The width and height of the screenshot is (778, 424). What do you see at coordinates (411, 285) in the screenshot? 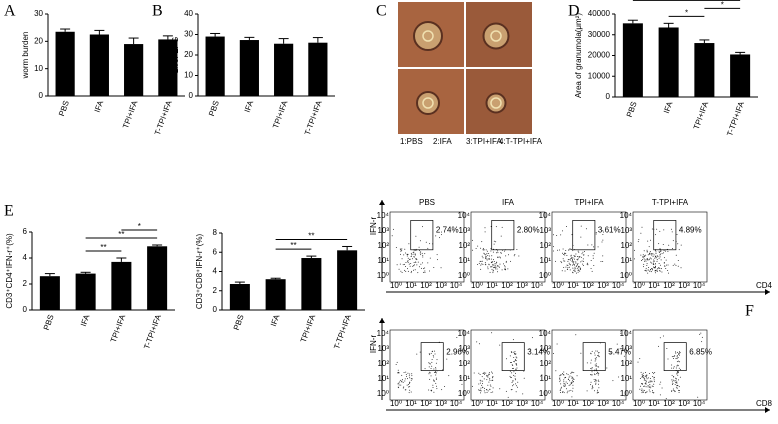
I see `x-log-tick: 10¹` at bounding box center [411, 285].